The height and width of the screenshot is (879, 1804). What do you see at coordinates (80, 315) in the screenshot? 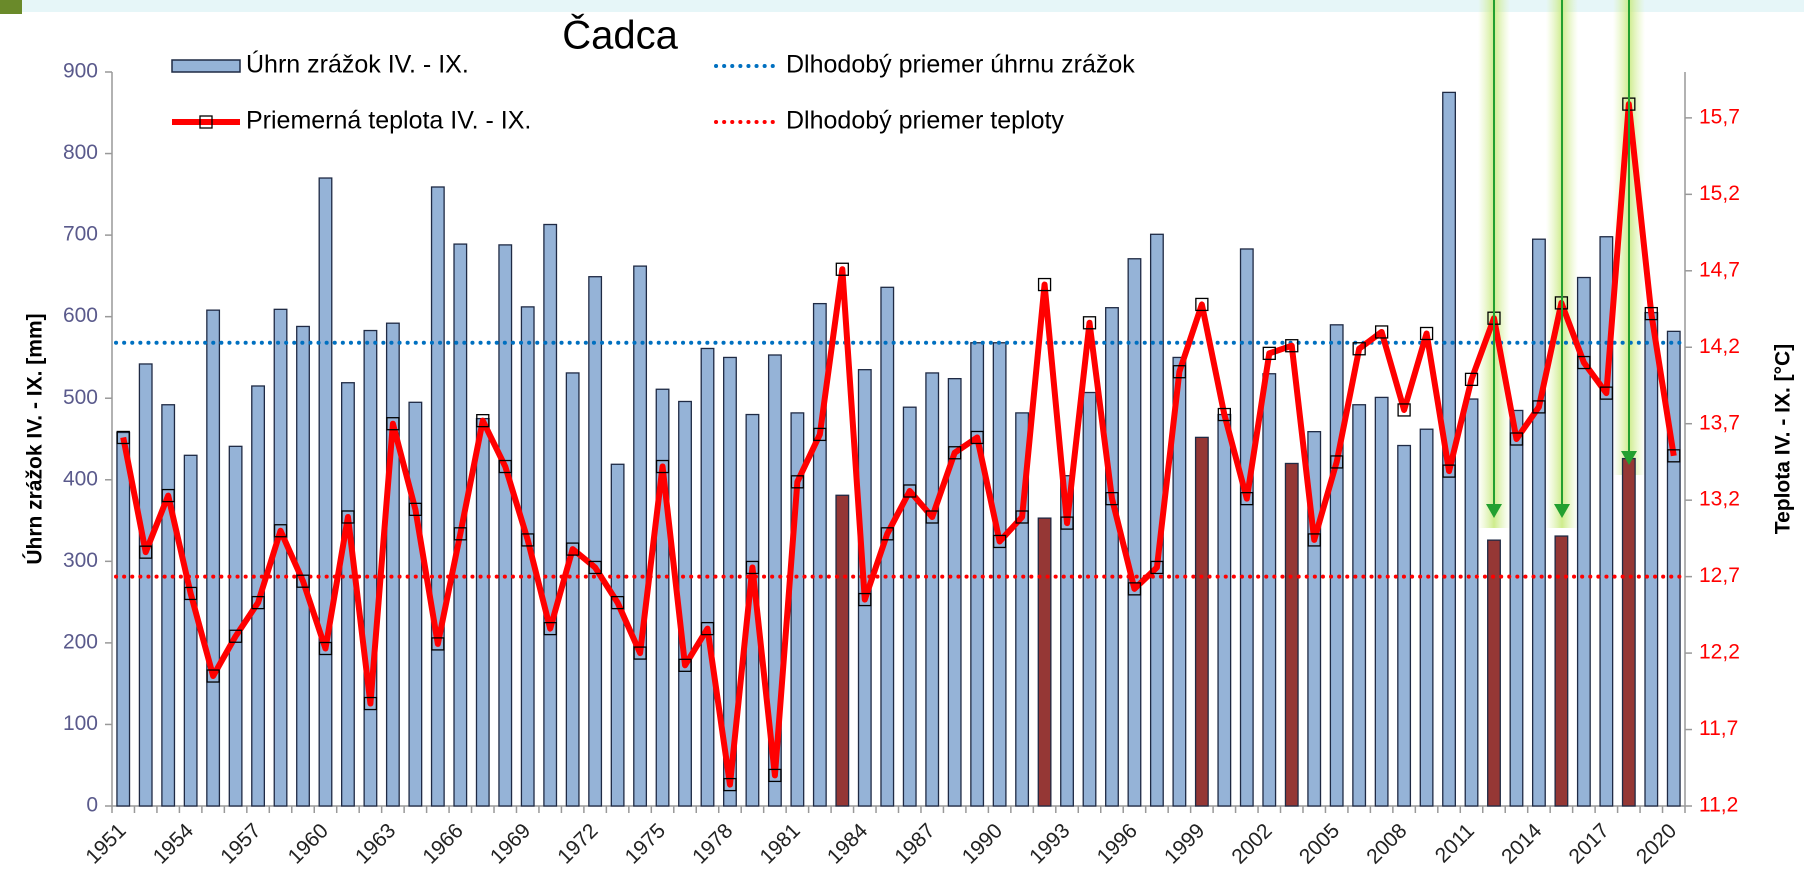
I see `y-tick-label: 600` at bounding box center [80, 315].